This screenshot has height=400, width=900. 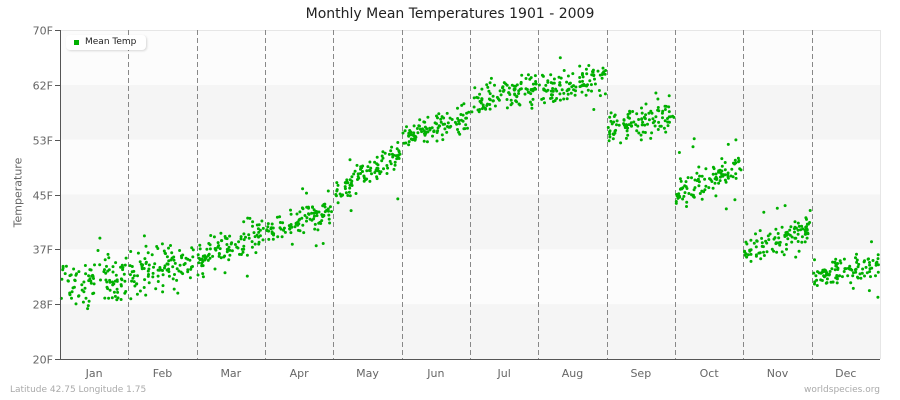 I want to click on svg-text: 70F, so click(x=43, y=31).